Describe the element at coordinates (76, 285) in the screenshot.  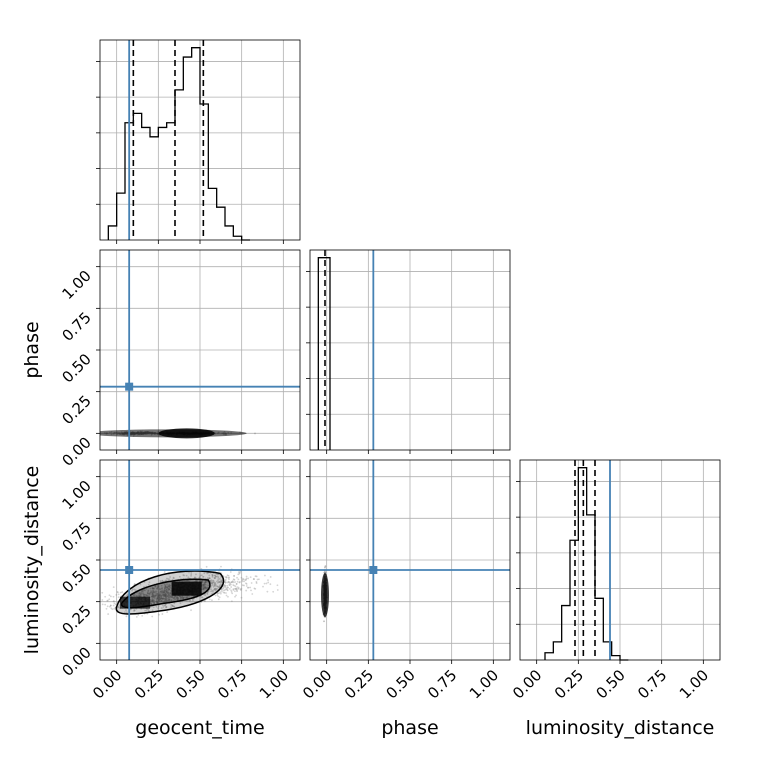
I see `y-tick-label-phase: 1.00` at that location.